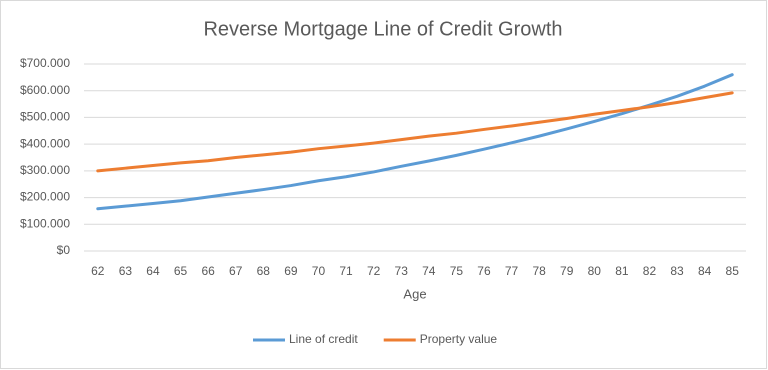 The height and width of the screenshot is (370, 768). Describe the element at coordinates (622, 271) in the screenshot. I see `x-tick-label: 81` at that location.